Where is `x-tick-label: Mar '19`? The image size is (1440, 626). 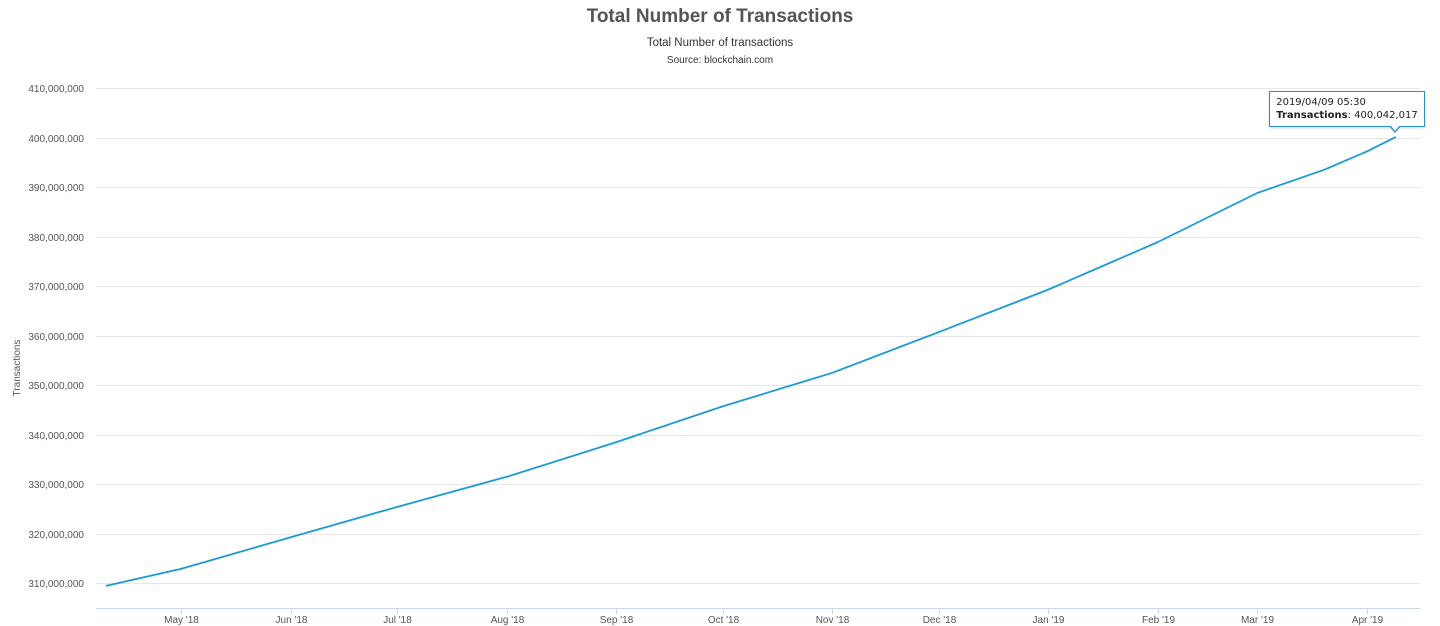
x-tick-label: Mar '19 is located at coordinates (1257, 620).